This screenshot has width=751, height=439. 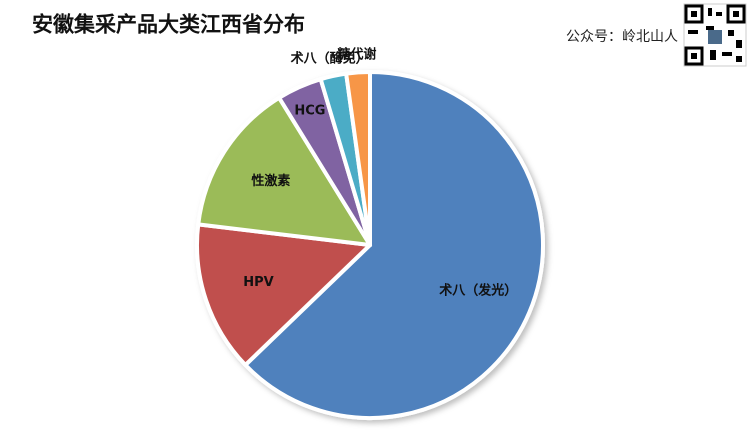 I want to click on slice-label: HCG, so click(x=309, y=110).